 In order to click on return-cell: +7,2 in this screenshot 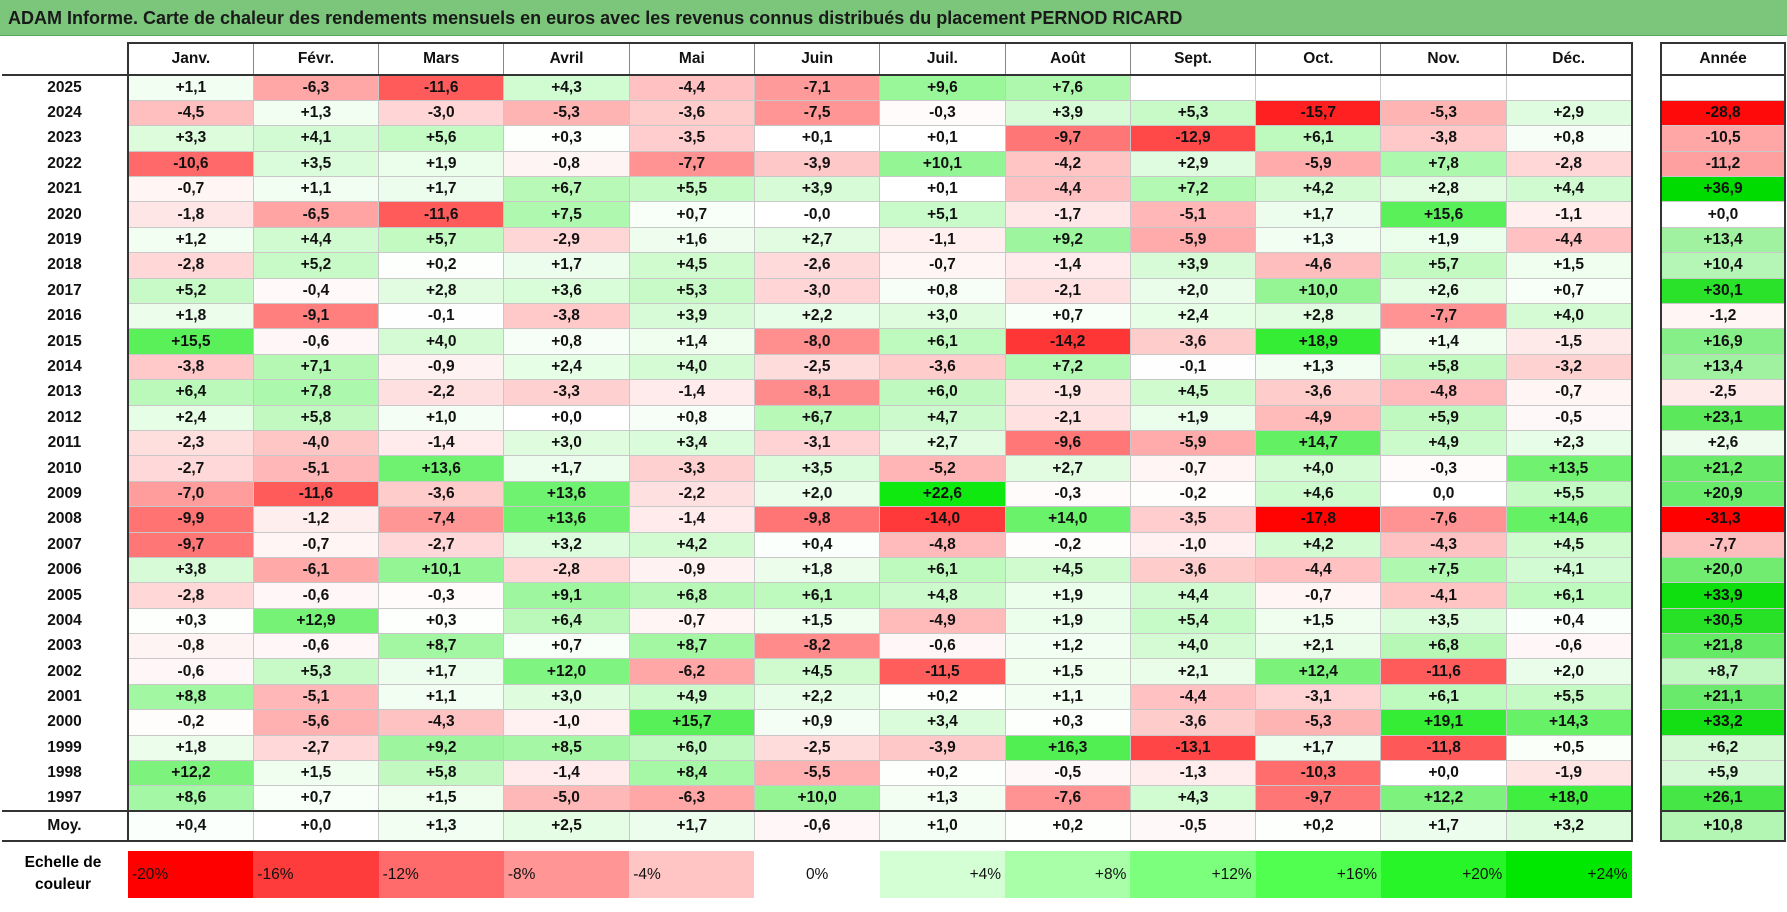, I will do `click(1193, 189)`.